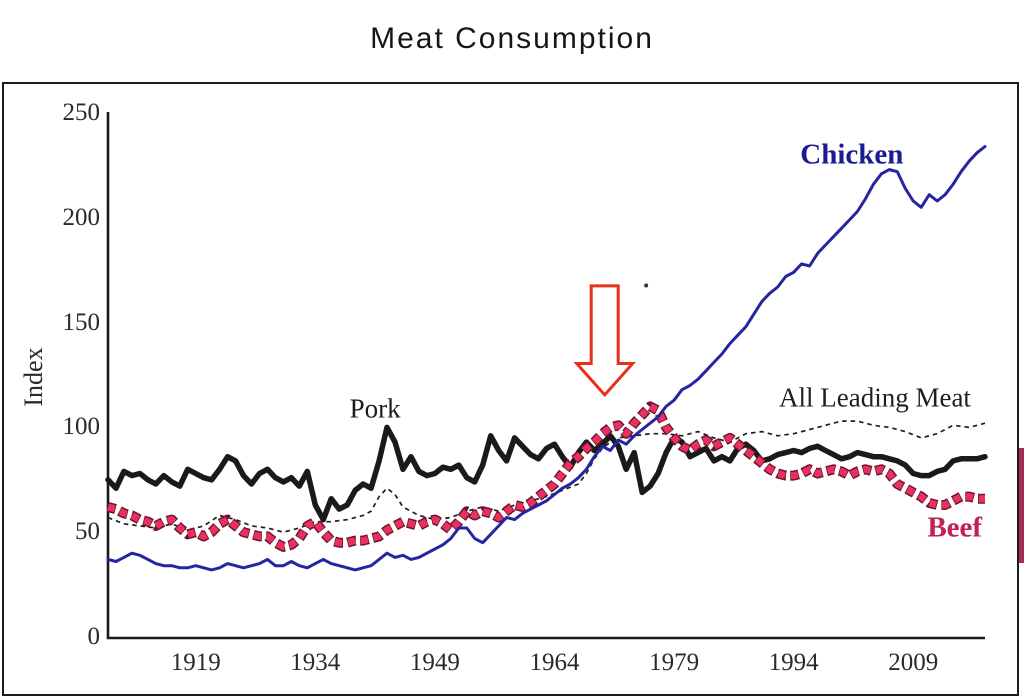  What do you see at coordinates (674, 662) in the screenshot?
I see `x-tick-label-1979: 1979` at bounding box center [674, 662].